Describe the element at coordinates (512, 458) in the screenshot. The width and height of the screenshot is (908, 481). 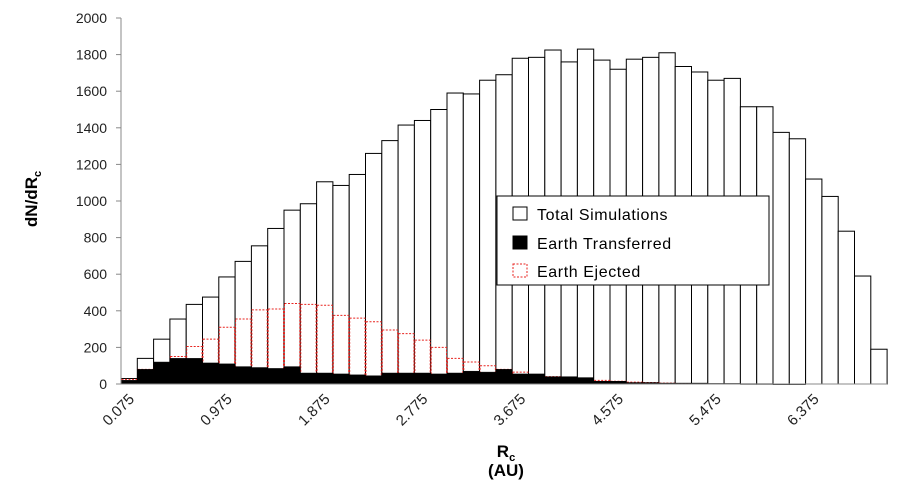
I see `x-axis-title-subscript: c` at that location.